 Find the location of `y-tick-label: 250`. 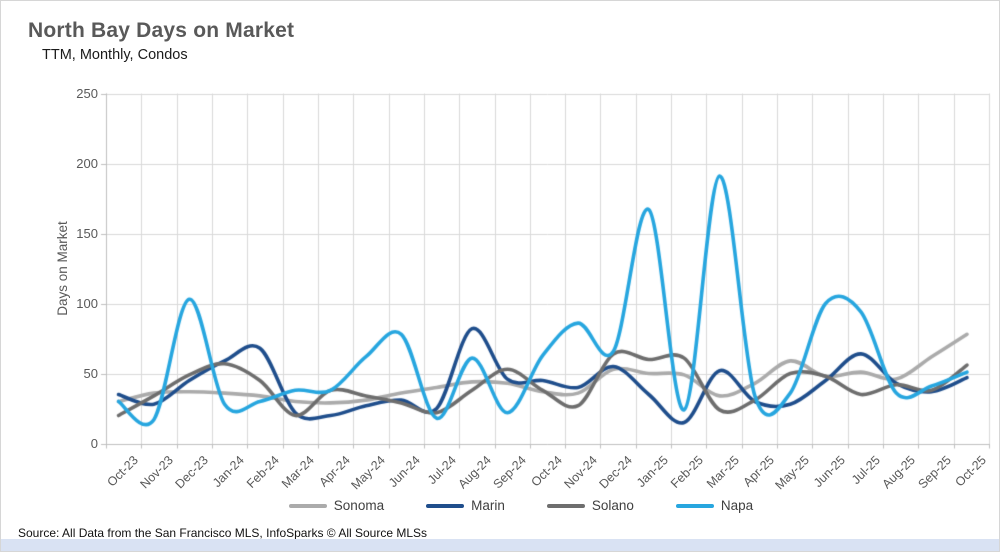

y-tick-label: 250 is located at coordinates (87, 93).